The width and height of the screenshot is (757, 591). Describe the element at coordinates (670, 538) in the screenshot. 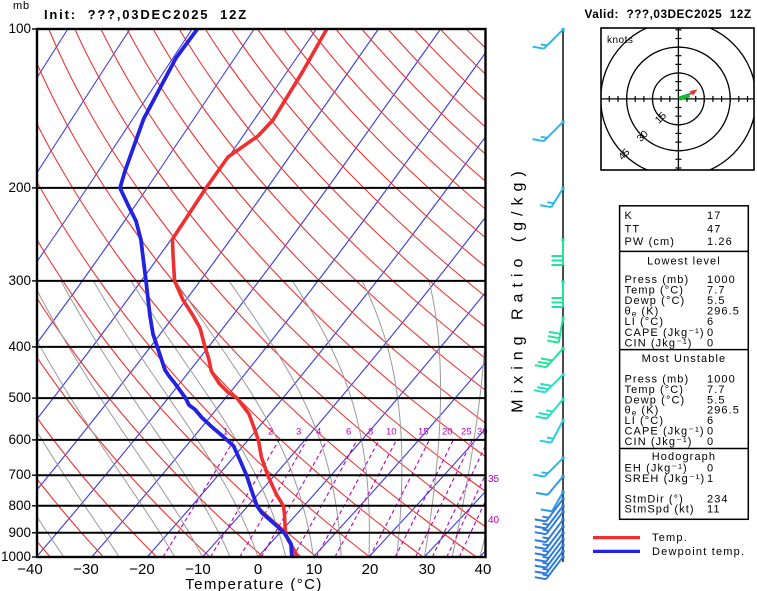

I see `svg-text: Temp.` at that location.